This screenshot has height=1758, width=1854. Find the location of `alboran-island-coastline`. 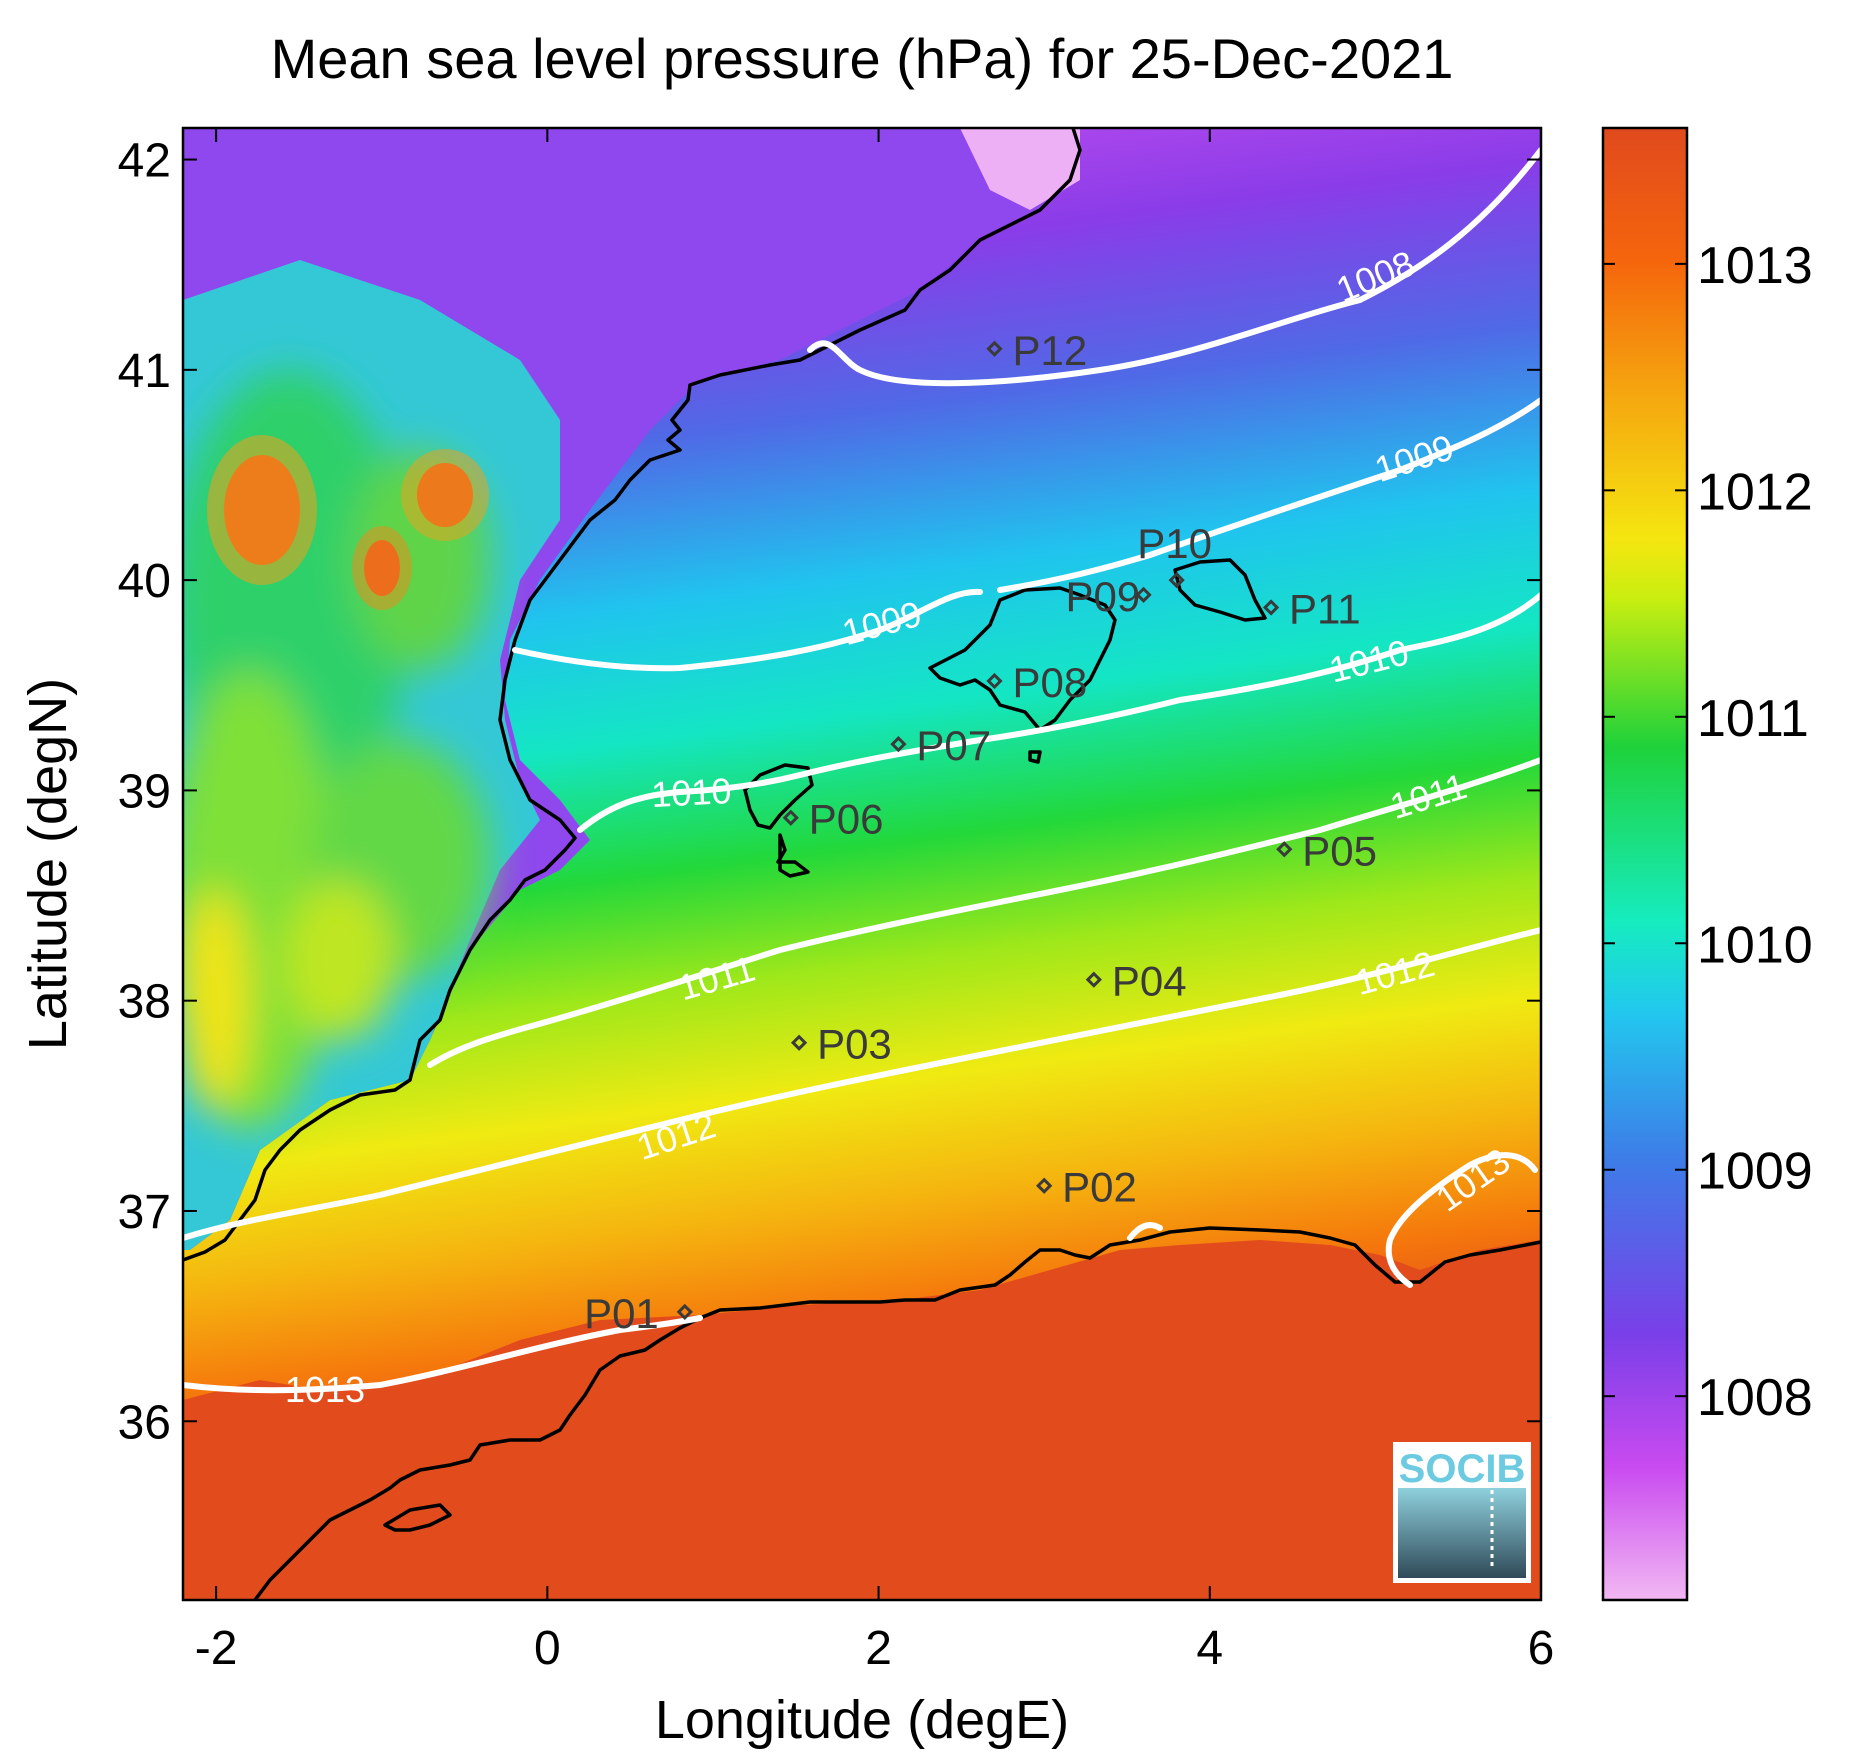

alboran-island-coastline is located at coordinates (417, 1517).